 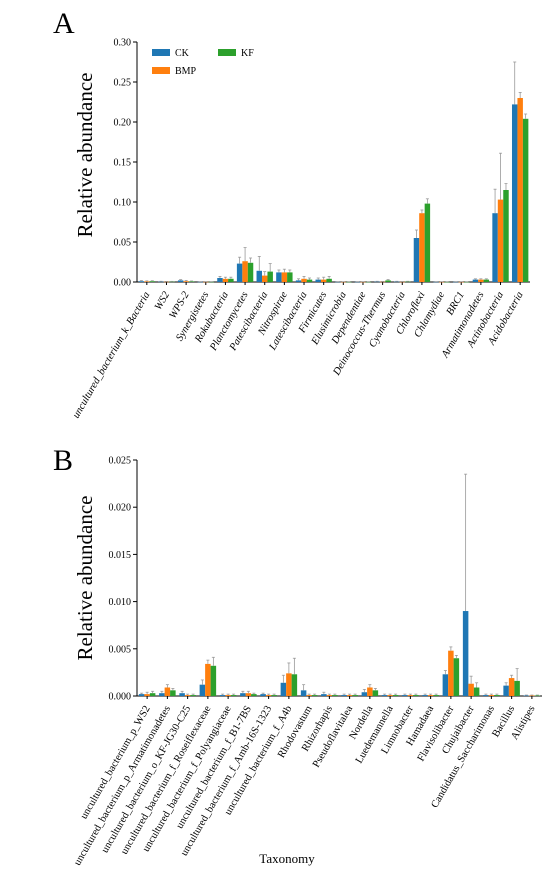 I want to click on y-tick-label: 0.015, so click(x=120, y=555).